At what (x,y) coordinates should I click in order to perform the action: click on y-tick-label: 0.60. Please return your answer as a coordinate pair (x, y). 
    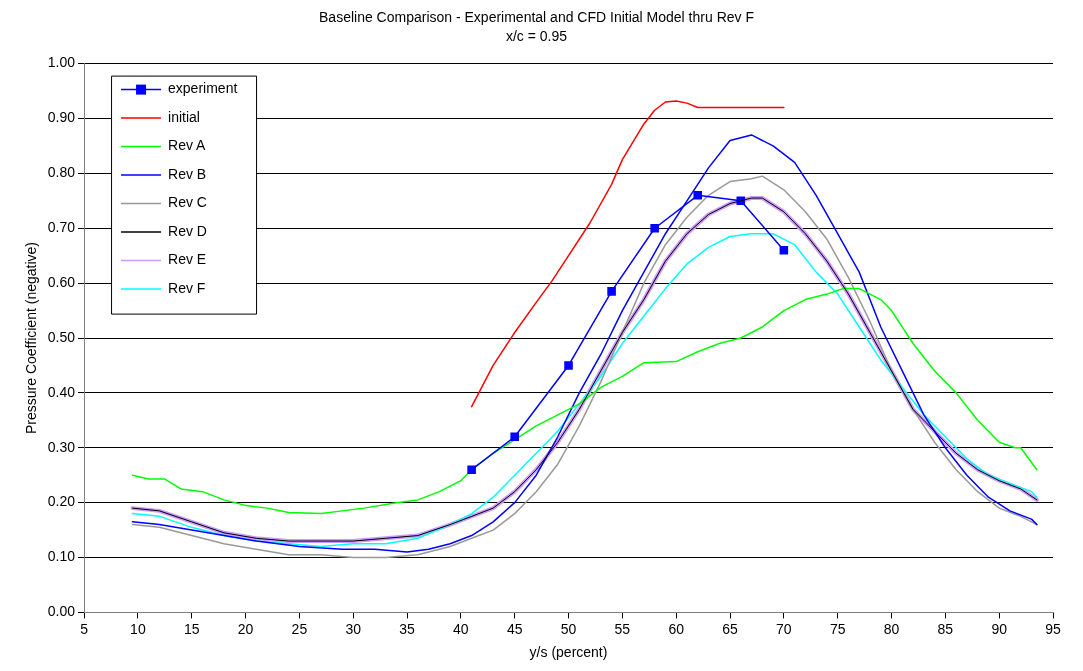
    Looking at the image, I should click on (61, 281).